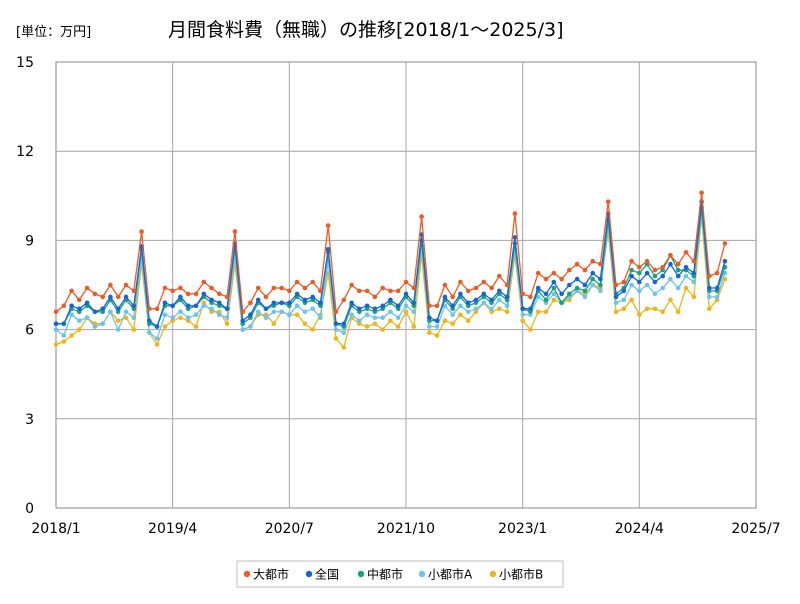  What do you see at coordinates (271, 574) in the screenshot?
I see `legend-label: 大都市` at bounding box center [271, 574].